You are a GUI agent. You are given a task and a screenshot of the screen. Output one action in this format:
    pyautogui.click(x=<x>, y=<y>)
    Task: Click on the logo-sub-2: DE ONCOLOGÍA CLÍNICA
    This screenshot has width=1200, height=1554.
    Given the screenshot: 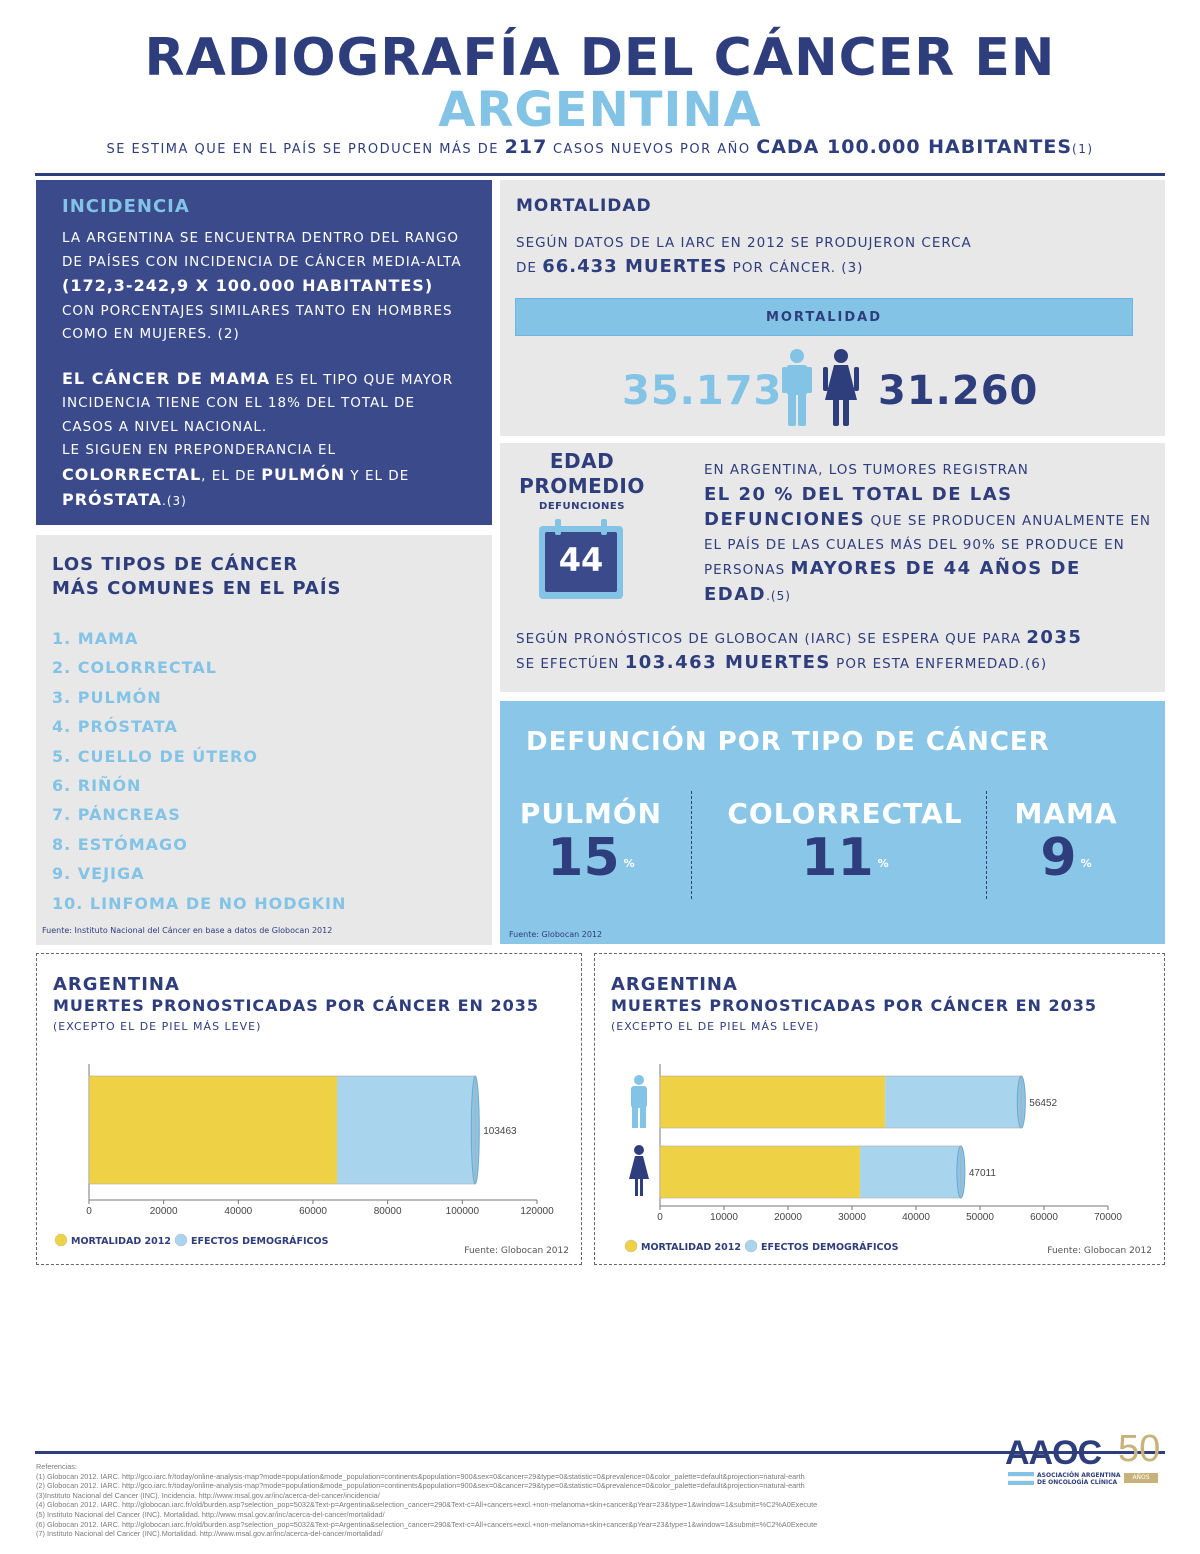 What is the action you would take?
    pyautogui.click(x=1077, y=1482)
    